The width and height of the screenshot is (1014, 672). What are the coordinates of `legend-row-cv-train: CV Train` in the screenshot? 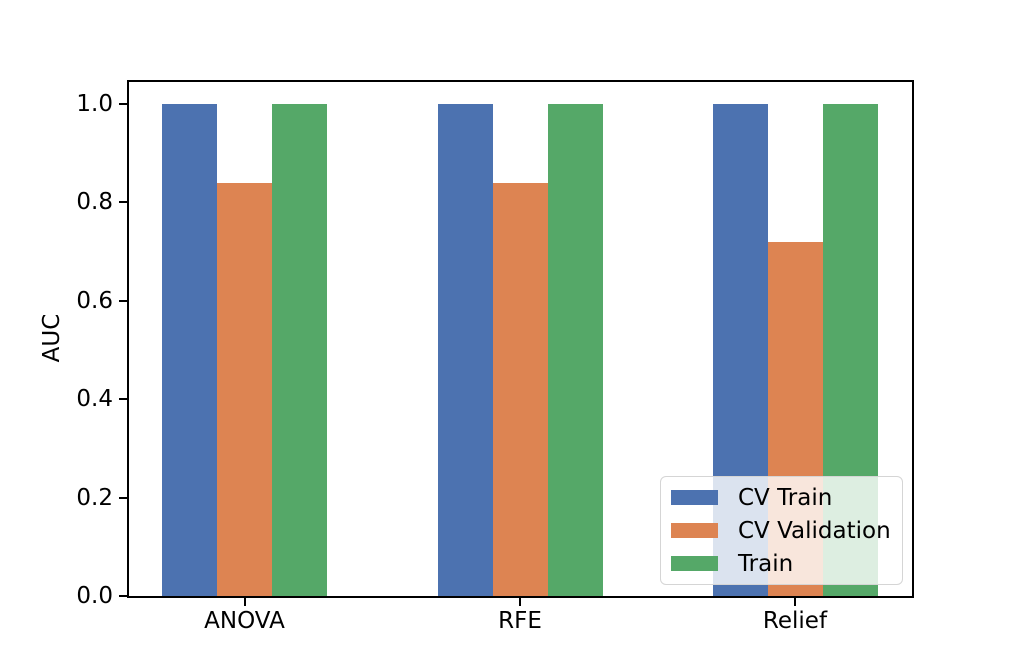 It's located at (781, 498).